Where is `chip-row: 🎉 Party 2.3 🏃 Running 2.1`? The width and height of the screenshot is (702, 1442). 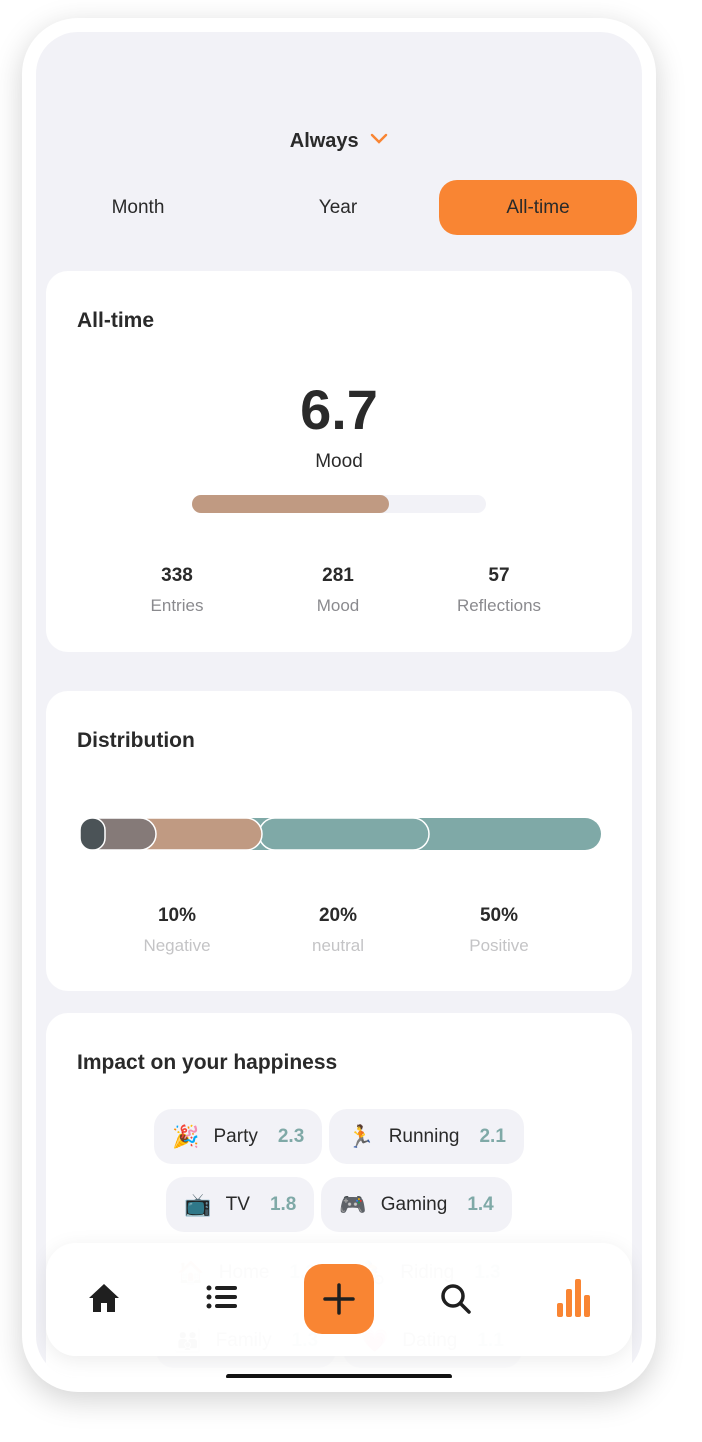
chip-row: 🎉 Party 2.3 🏃 Running 2.1 is located at coordinates (339, 1136).